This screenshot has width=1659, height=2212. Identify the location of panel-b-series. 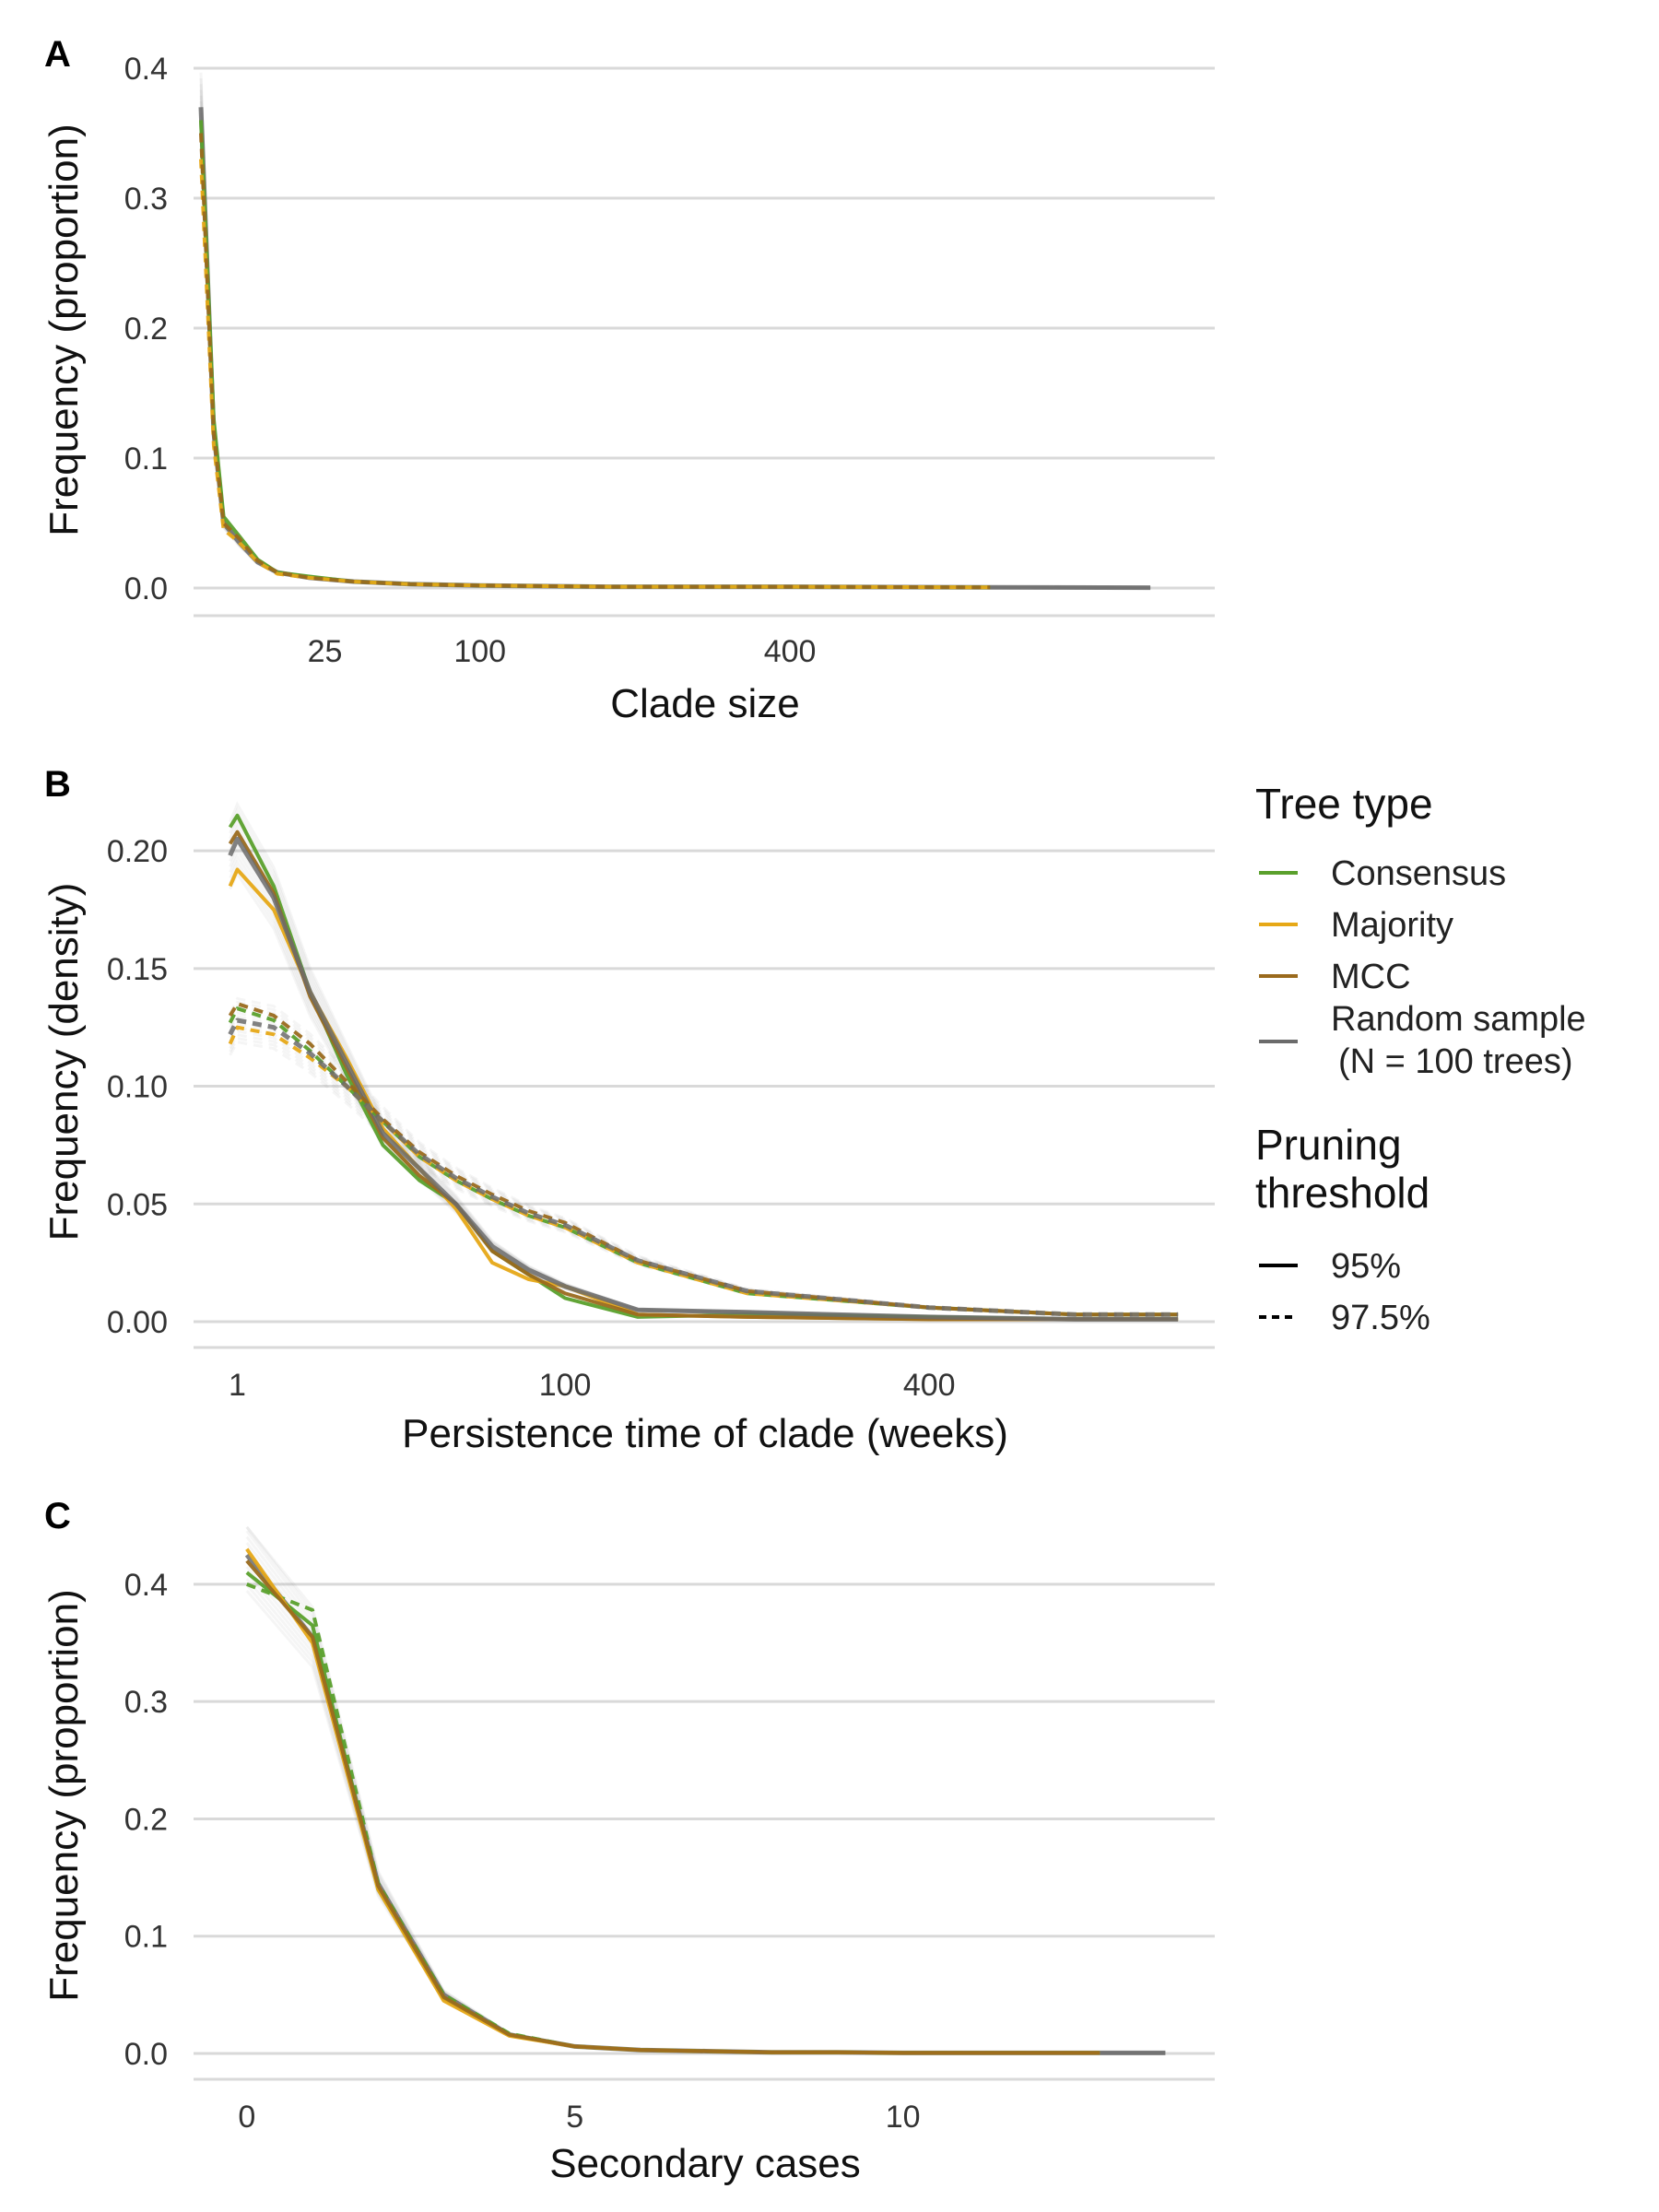
(703, 1061).